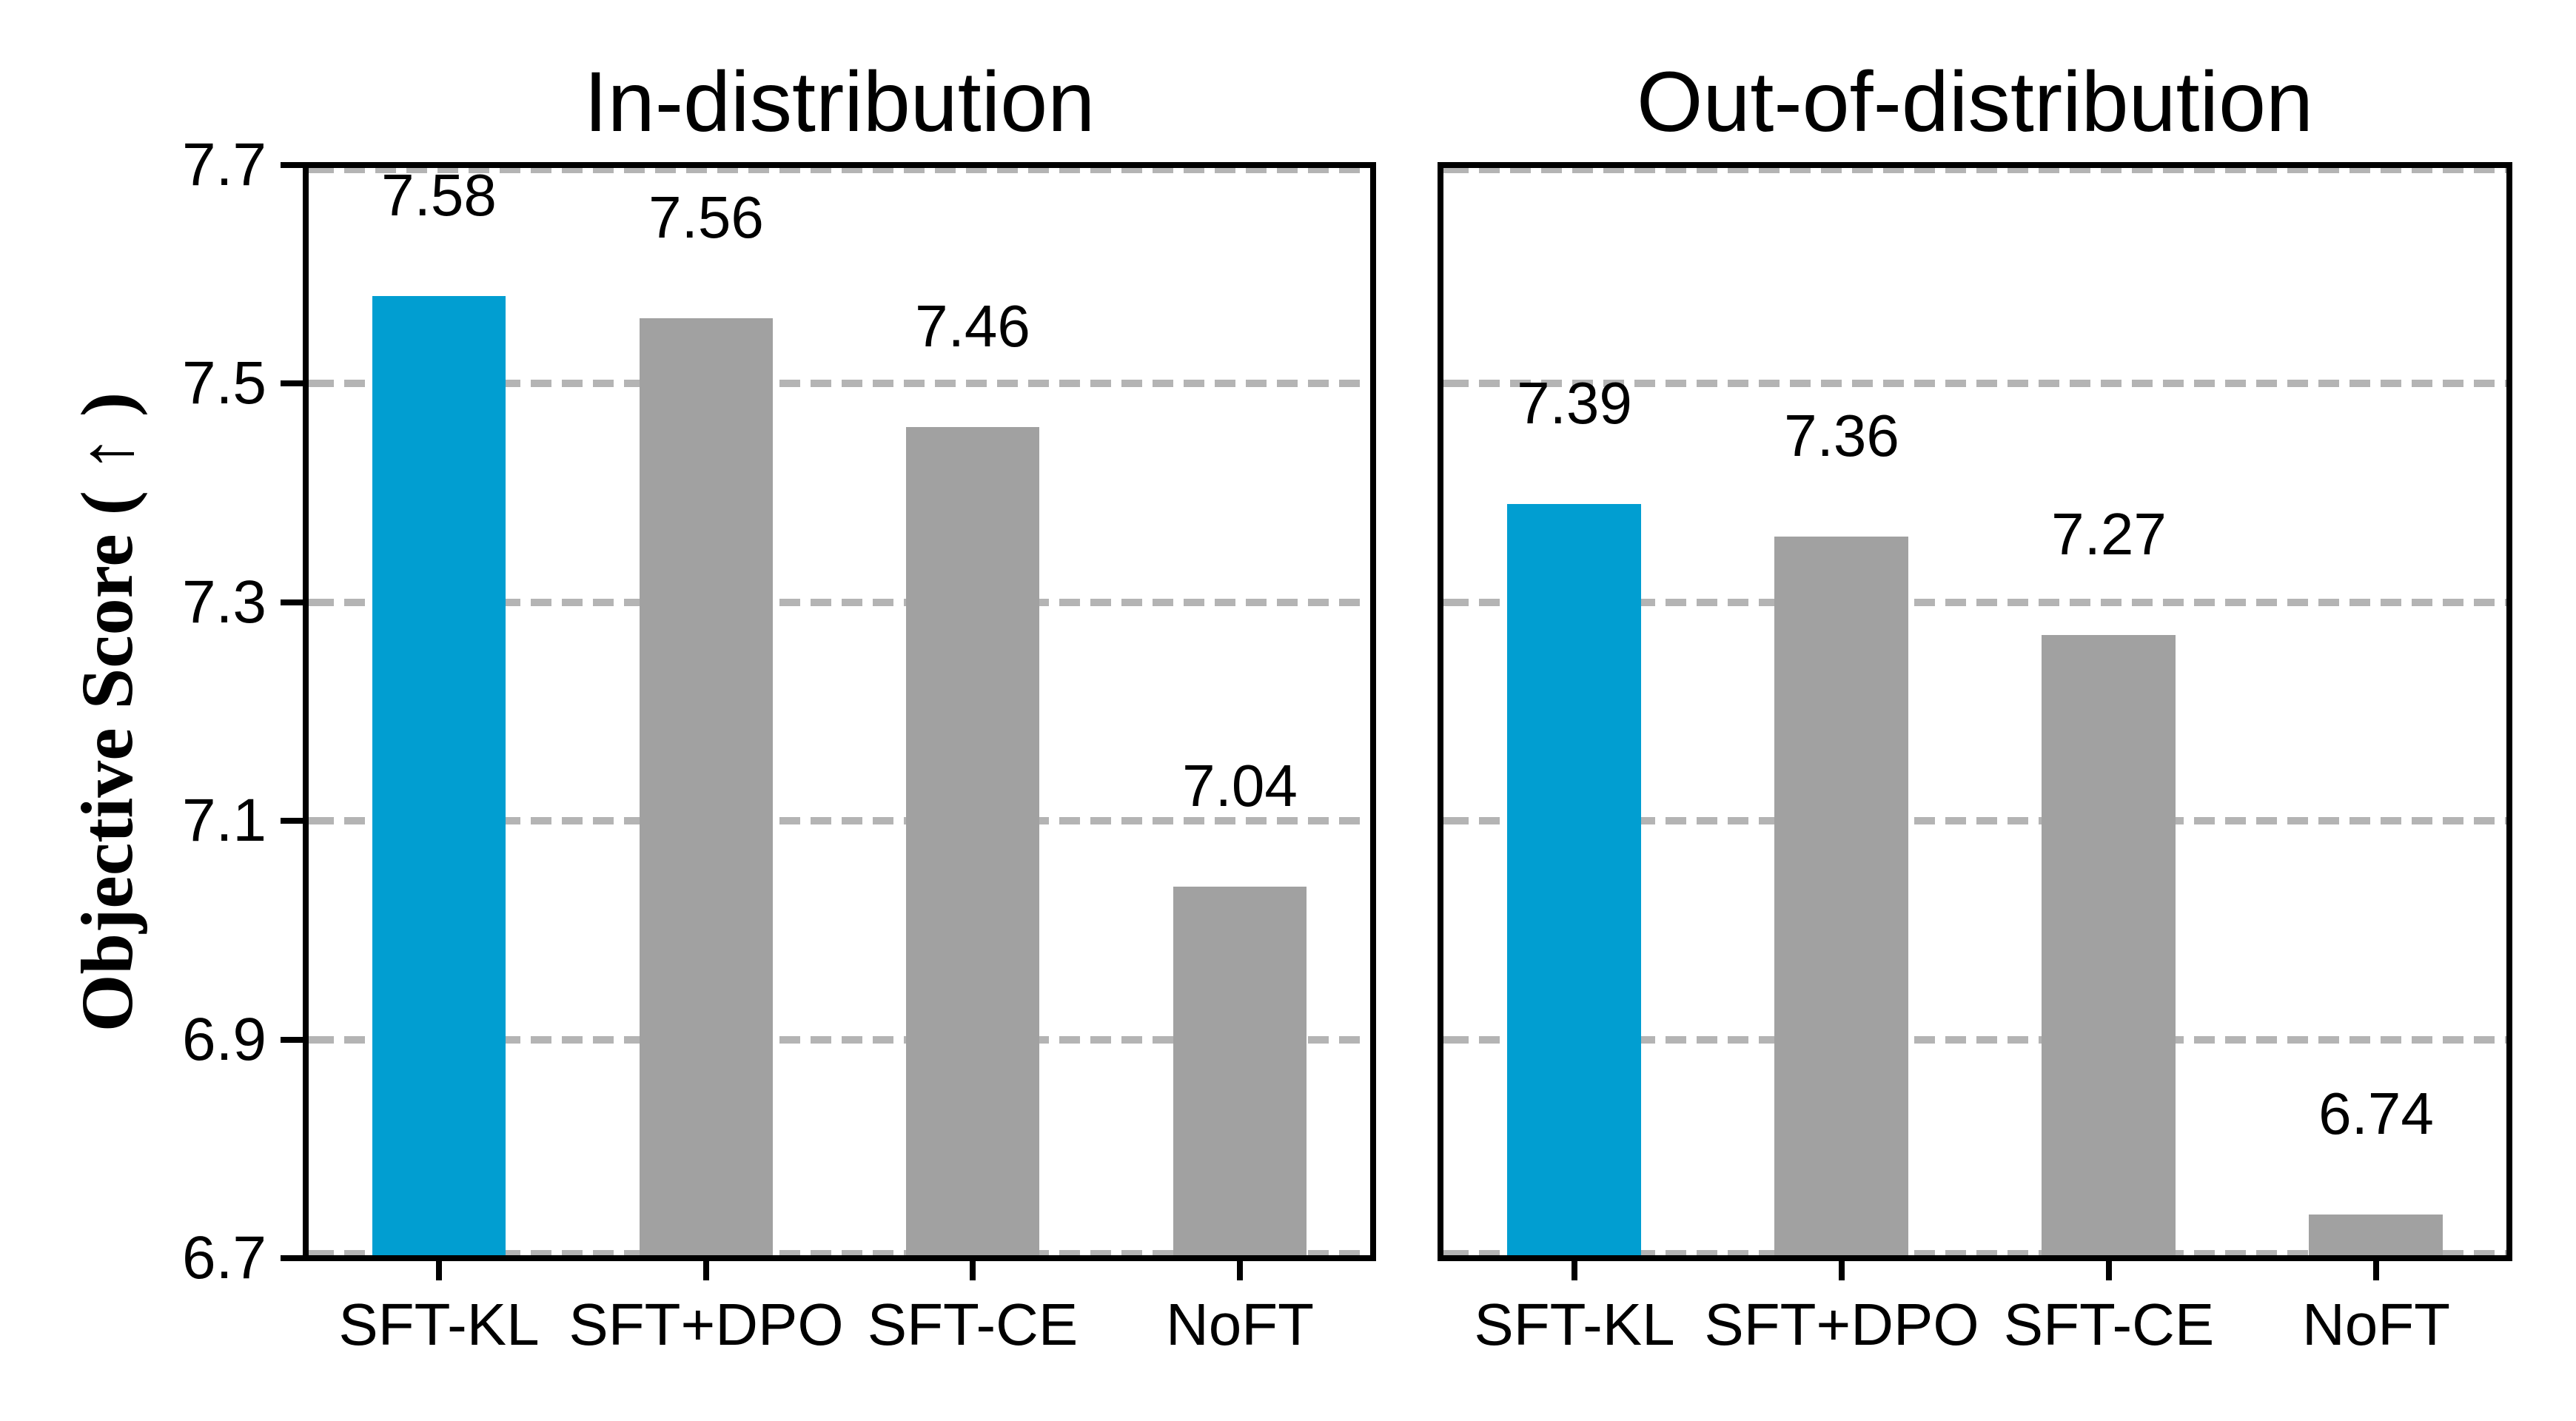 Image resolution: width=2576 pixels, height=1421 pixels. Describe the element at coordinates (224, 383) in the screenshot. I see `y-tick-label: 7.5` at that location.